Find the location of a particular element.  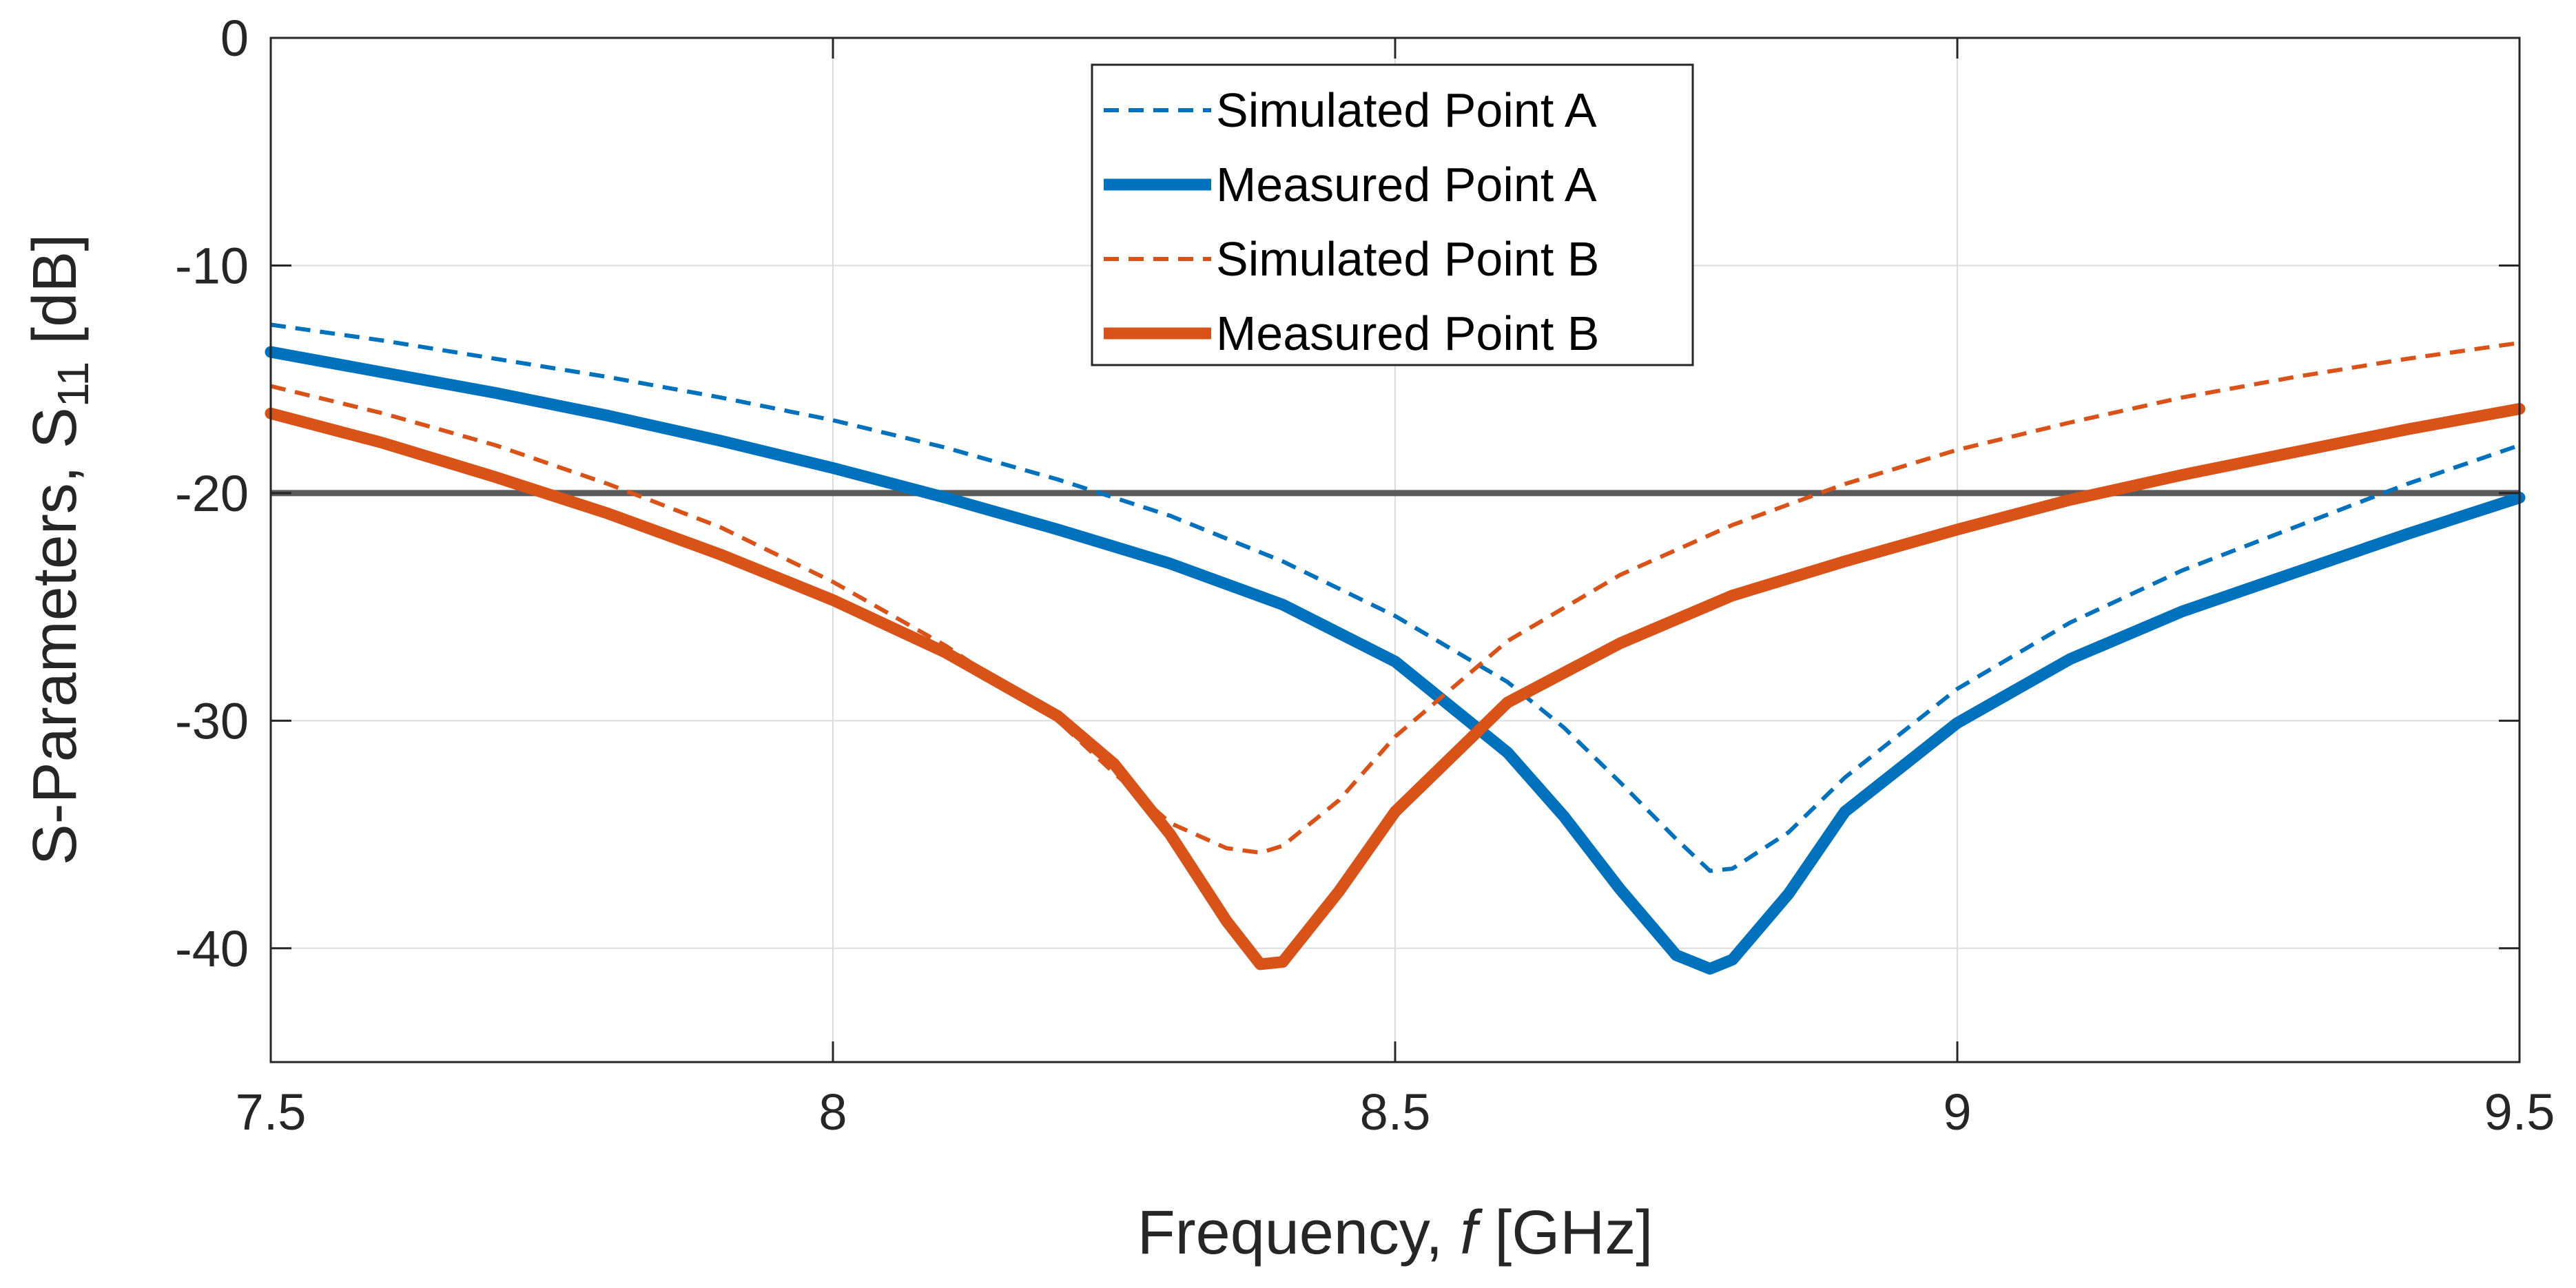

x-tick-label: 9 is located at coordinates (1957, 1112).